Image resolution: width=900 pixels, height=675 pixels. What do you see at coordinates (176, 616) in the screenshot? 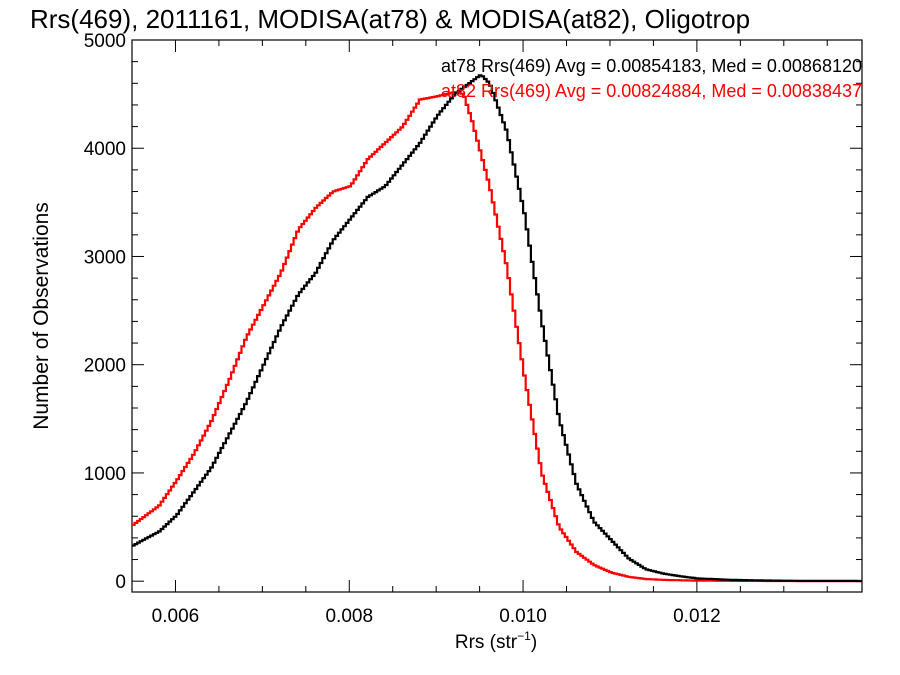
I see `x-tick-label: 0.006` at bounding box center [176, 616].